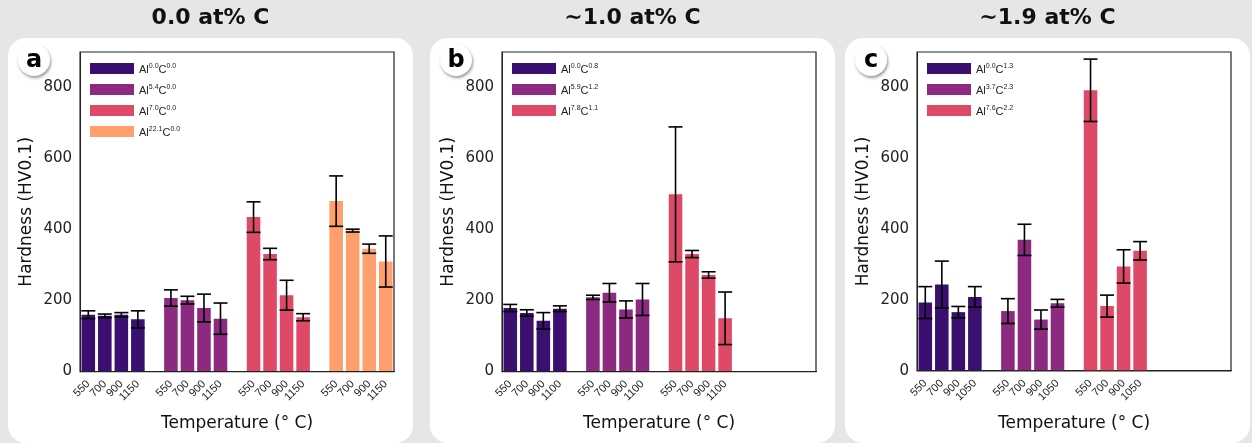 Image resolution: width=1252 pixels, height=443 pixels. Describe the element at coordinates (995, 89) in the screenshot. I see `legend-label: Al$^{3.7}$C$^{2.3}$` at that location.